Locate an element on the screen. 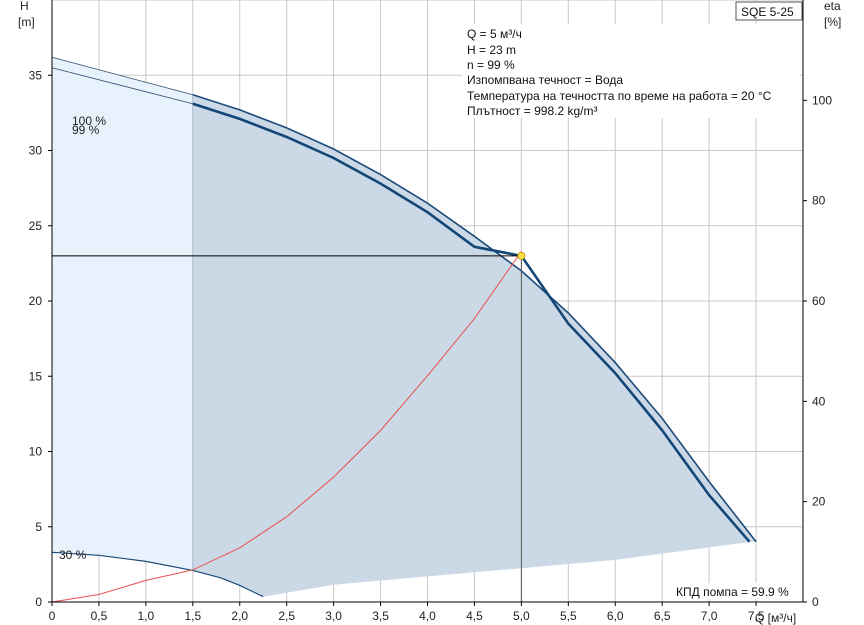  info-line-liquid: Изпомпвана течност = Вода is located at coordinates (545, 80).